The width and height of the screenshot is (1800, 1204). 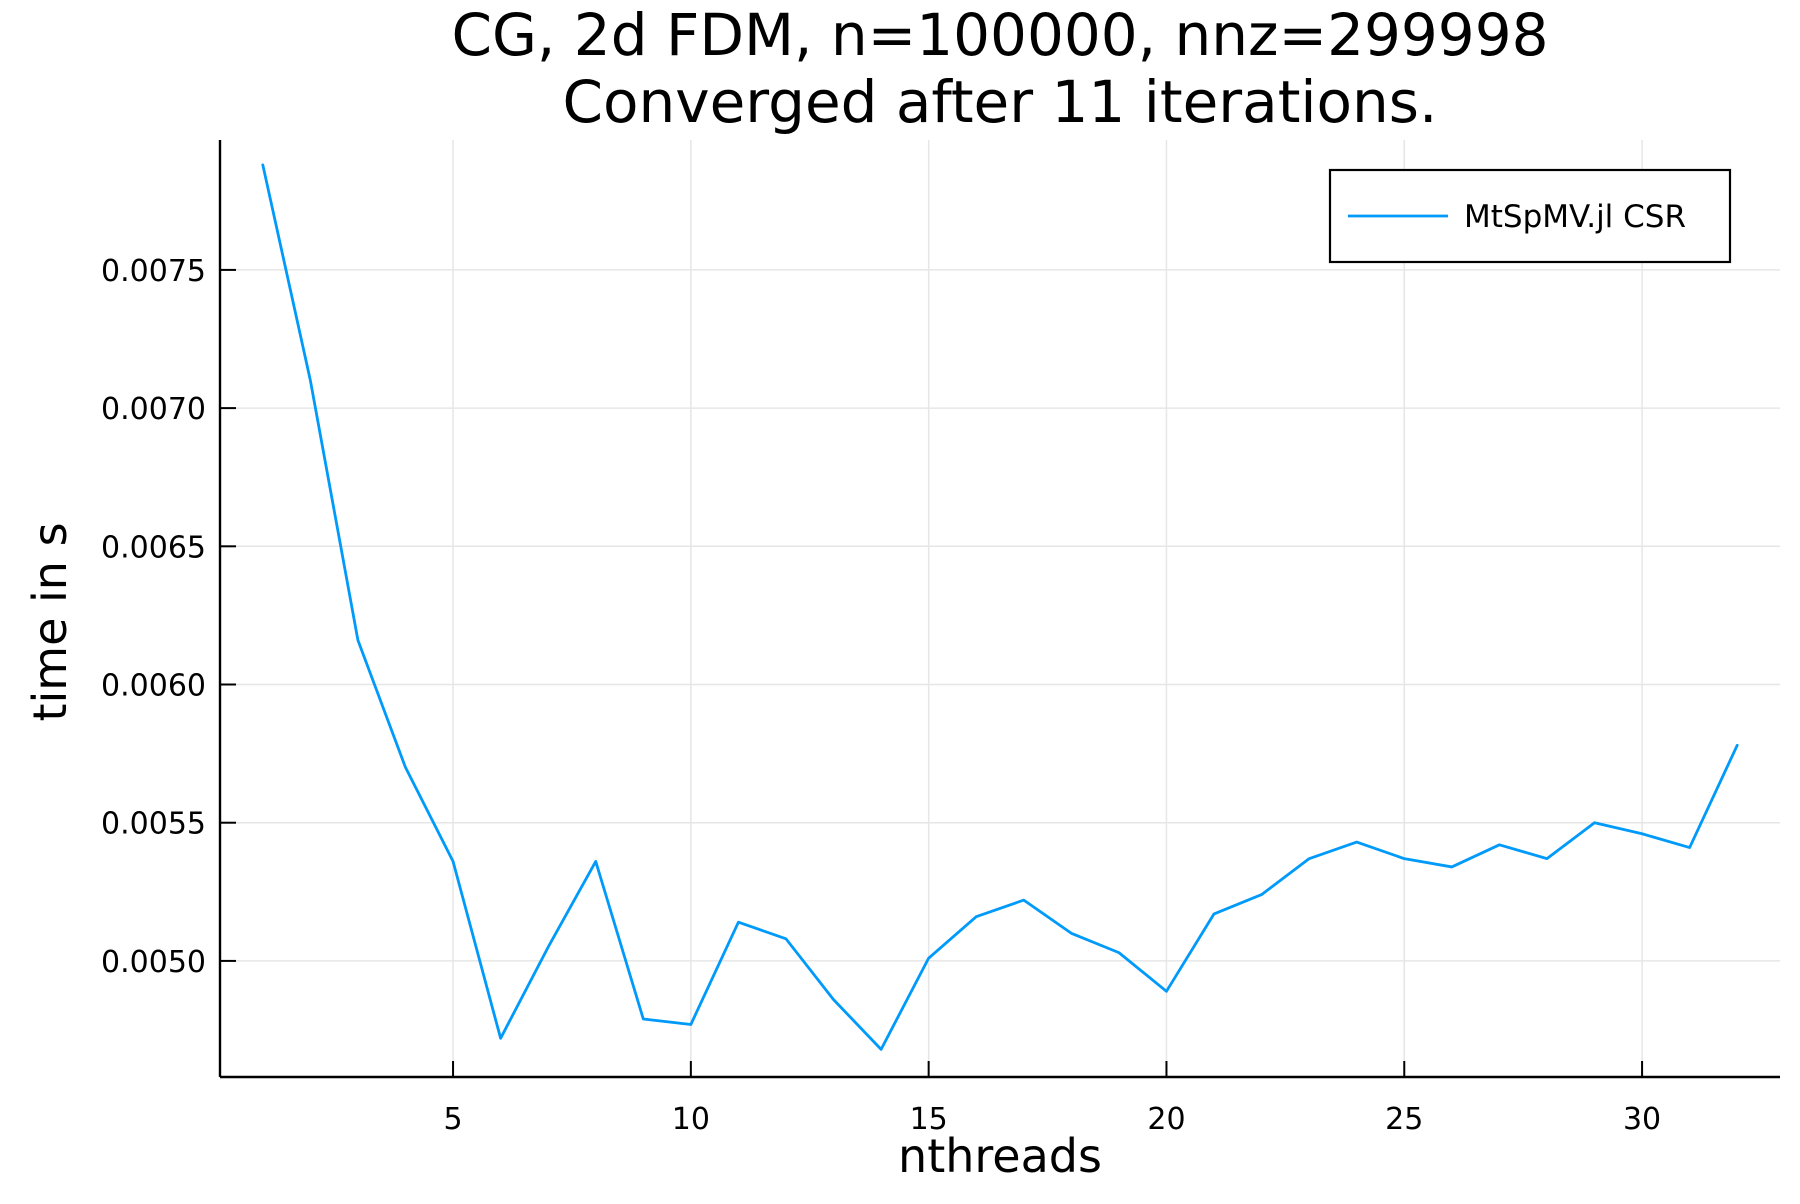 What do you see at coordinates (1166, 1119) in the screenshot?
I see `x-tick-label: 20` at bounding box center [1166, 1119].